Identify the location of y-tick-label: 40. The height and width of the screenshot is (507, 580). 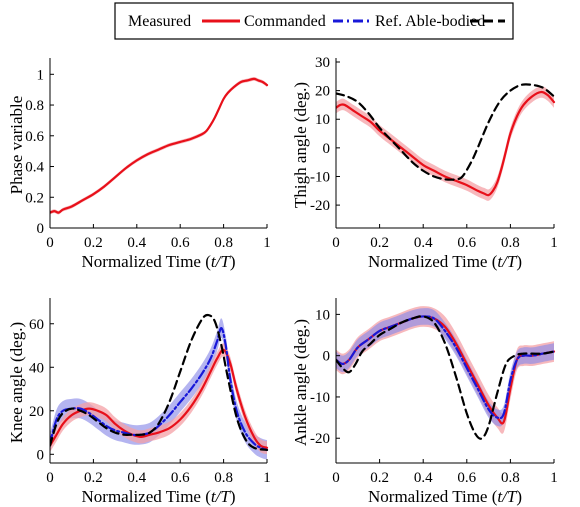
(36, 368).